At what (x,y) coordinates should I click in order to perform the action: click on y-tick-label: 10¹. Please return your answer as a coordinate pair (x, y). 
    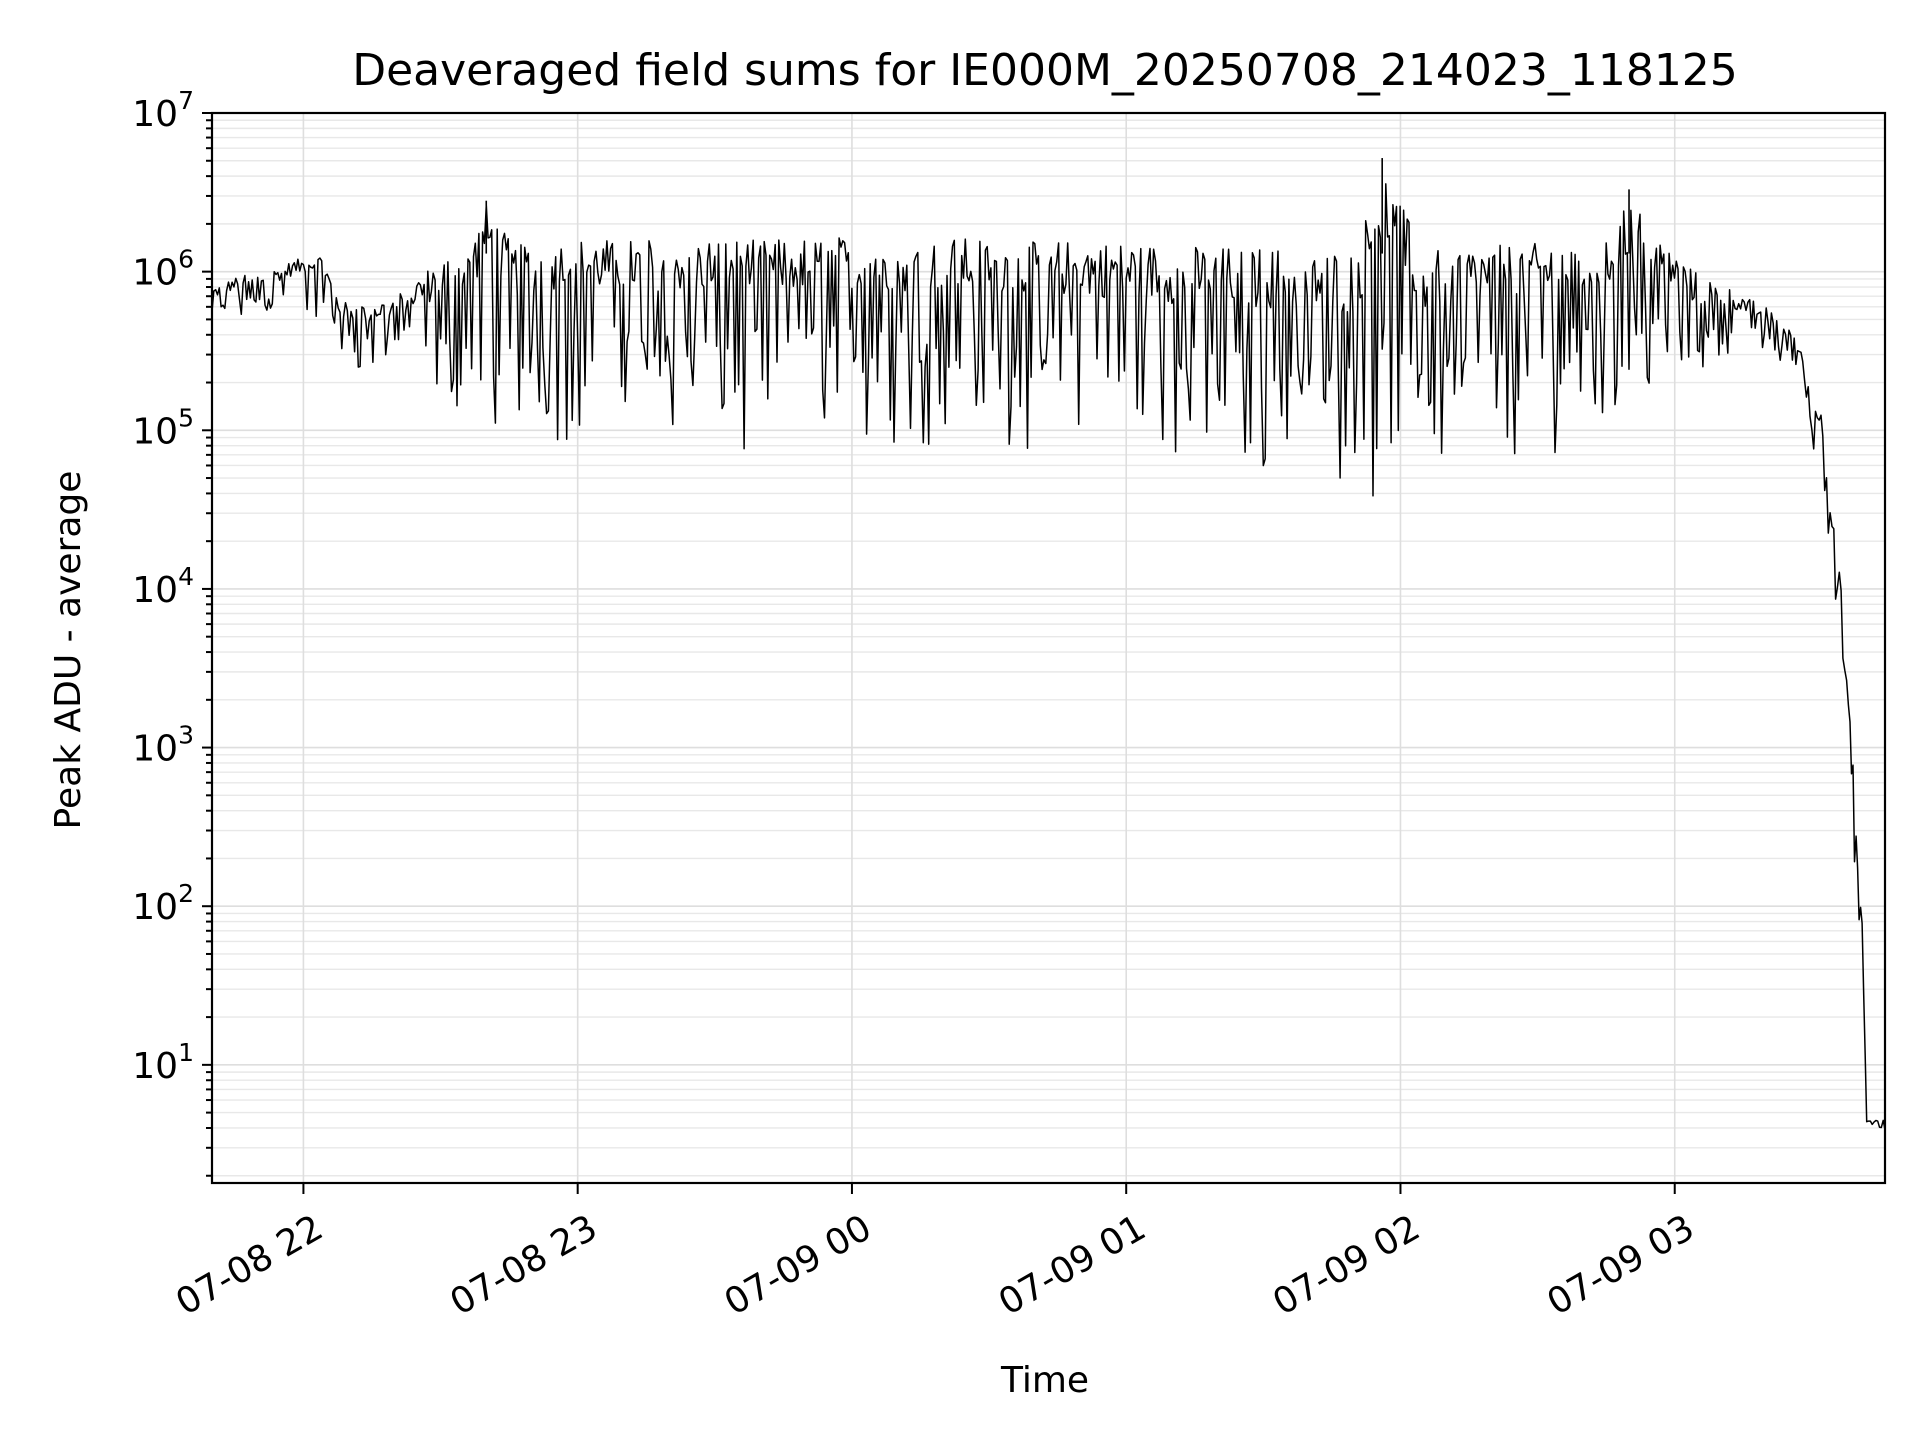
    Looking at the image, I should click on (163, 1062).